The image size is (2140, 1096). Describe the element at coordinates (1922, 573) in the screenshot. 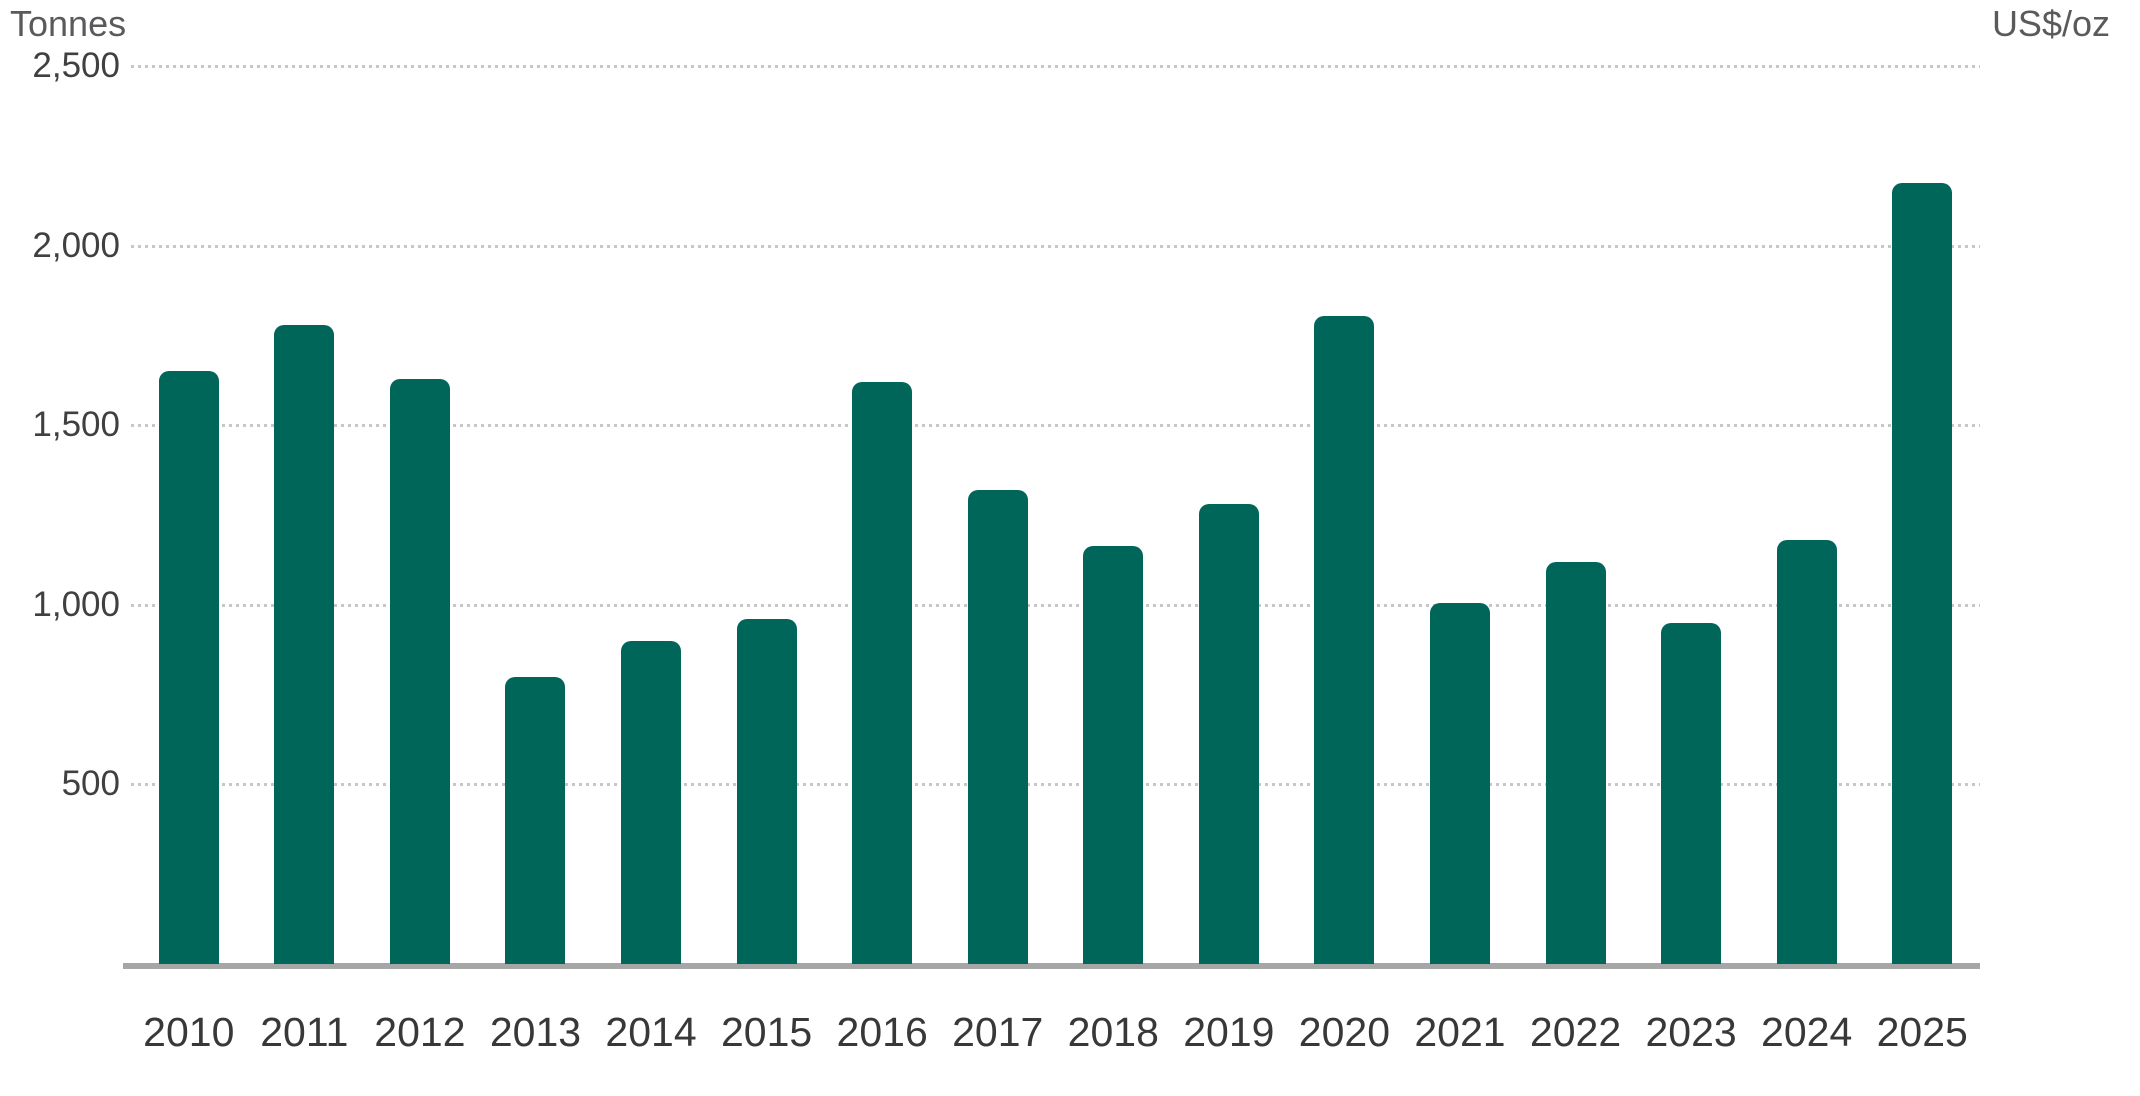

I see `bar-2025` at that location.